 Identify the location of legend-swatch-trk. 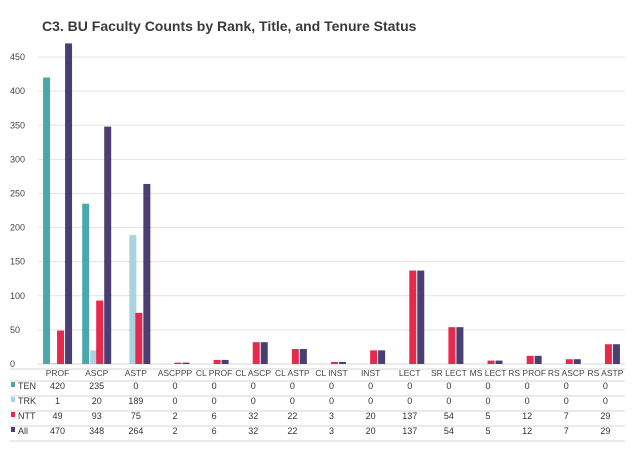
(13, 399).